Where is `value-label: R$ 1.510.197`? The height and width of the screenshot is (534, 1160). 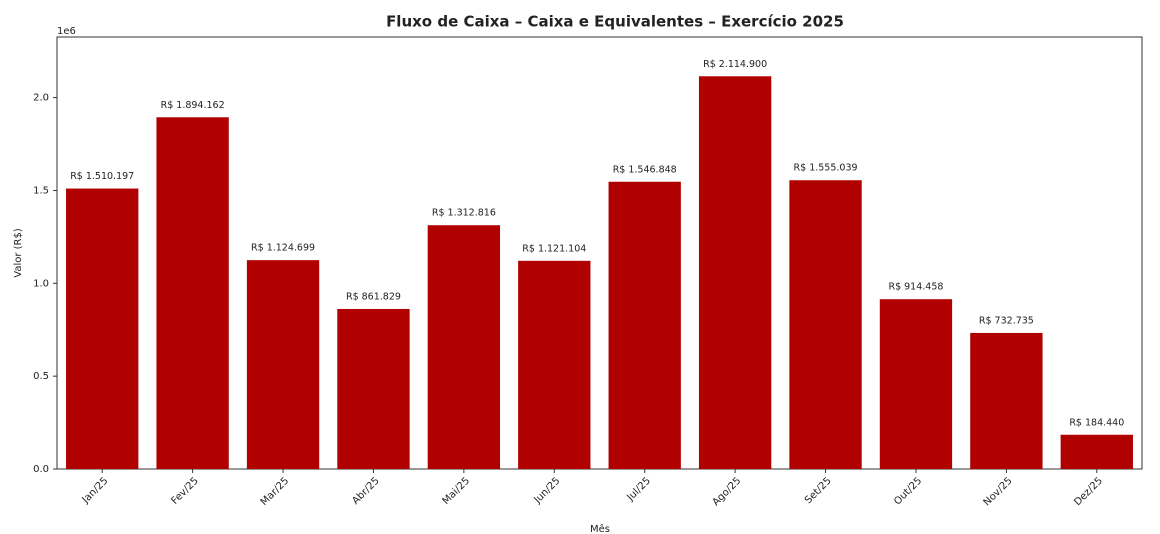 value-label: R$ 1.510.197 is located at coordinates (102, 176).